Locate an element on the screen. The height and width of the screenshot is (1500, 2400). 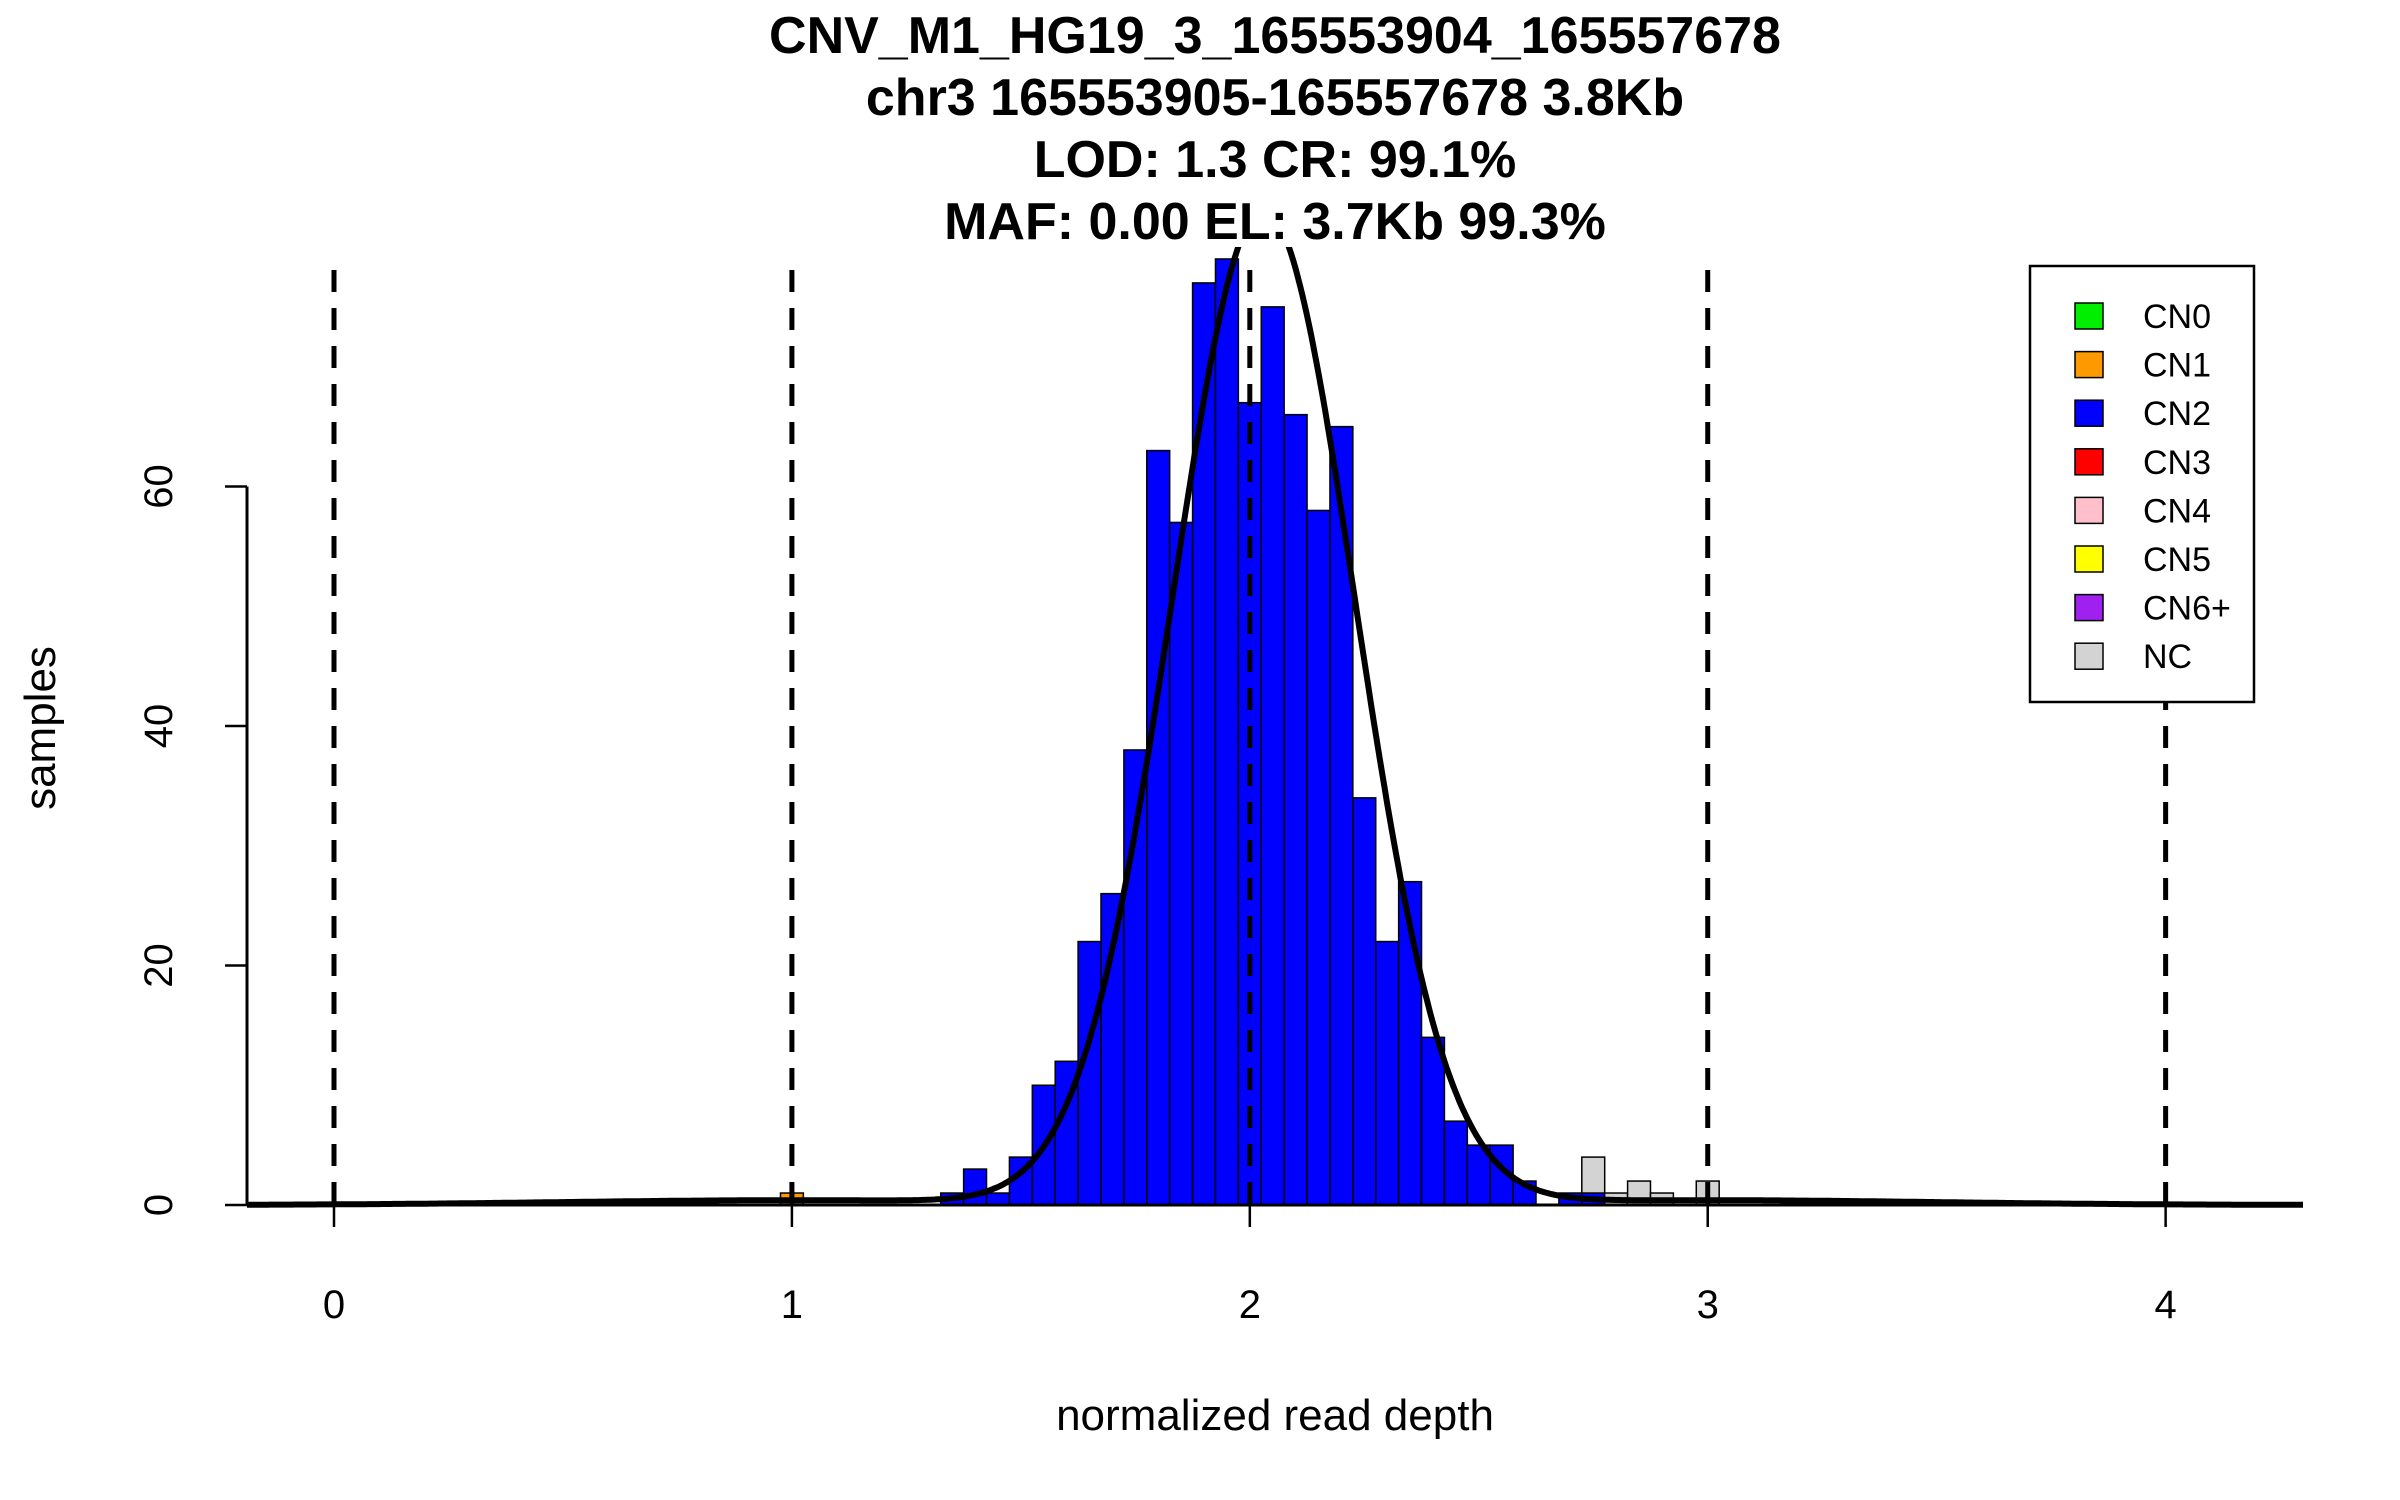
bar-cn2-2.225 is located at coordinates (1364, 1001).